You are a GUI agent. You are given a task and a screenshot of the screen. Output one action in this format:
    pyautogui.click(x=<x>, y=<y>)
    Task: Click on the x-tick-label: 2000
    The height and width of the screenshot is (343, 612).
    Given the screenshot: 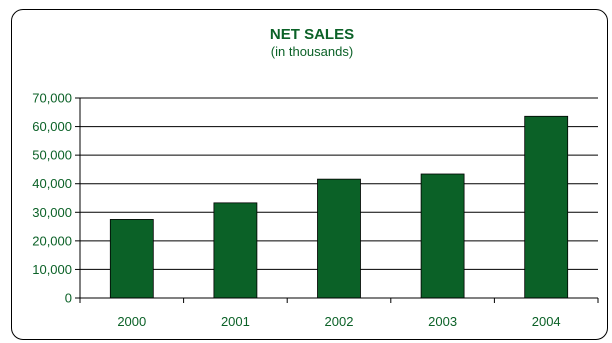 What is the action you would take?
    pyautogui.click(x=131, y=321)
    